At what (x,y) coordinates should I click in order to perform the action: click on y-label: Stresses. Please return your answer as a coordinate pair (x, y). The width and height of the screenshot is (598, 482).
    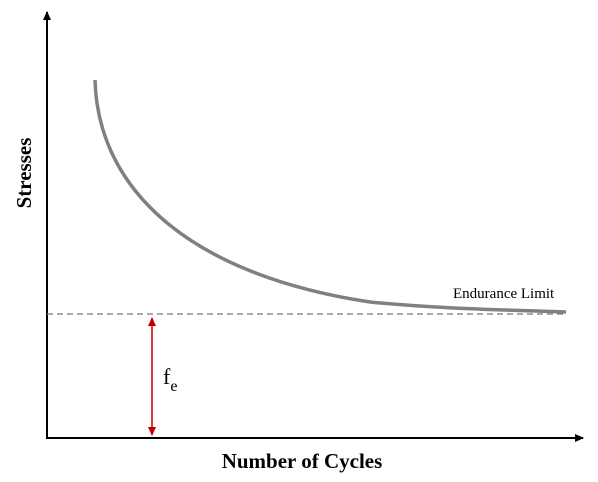
    Looking at the image, I should click on (24, 173).